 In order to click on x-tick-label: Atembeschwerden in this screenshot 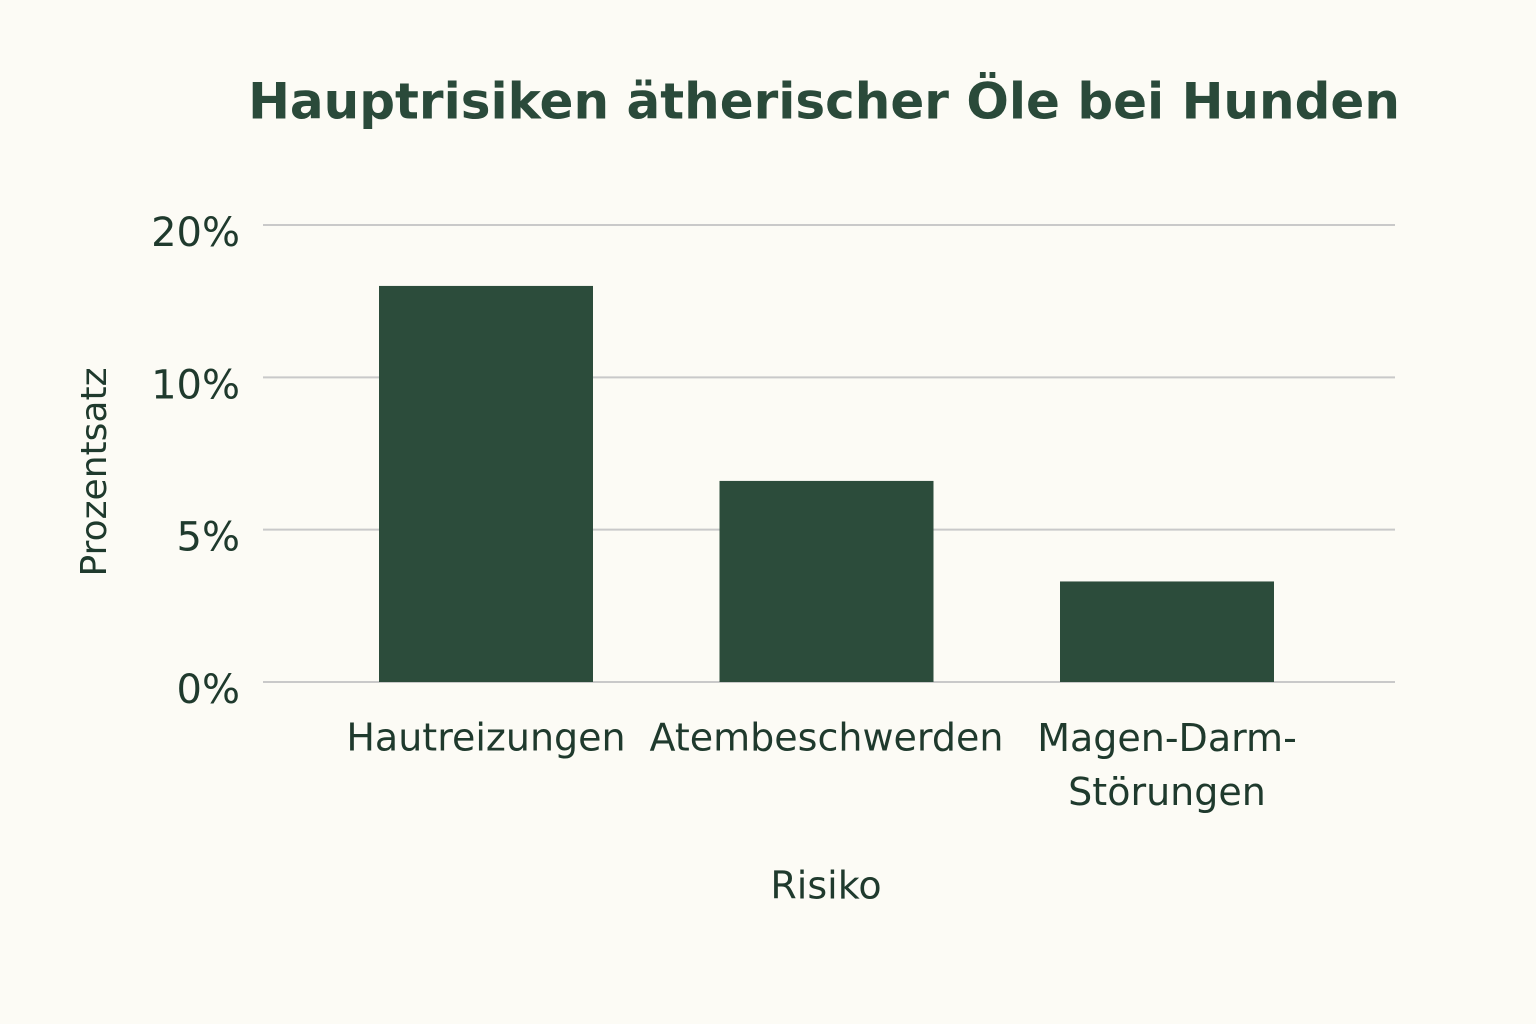, I will do `click(827, 738)`.